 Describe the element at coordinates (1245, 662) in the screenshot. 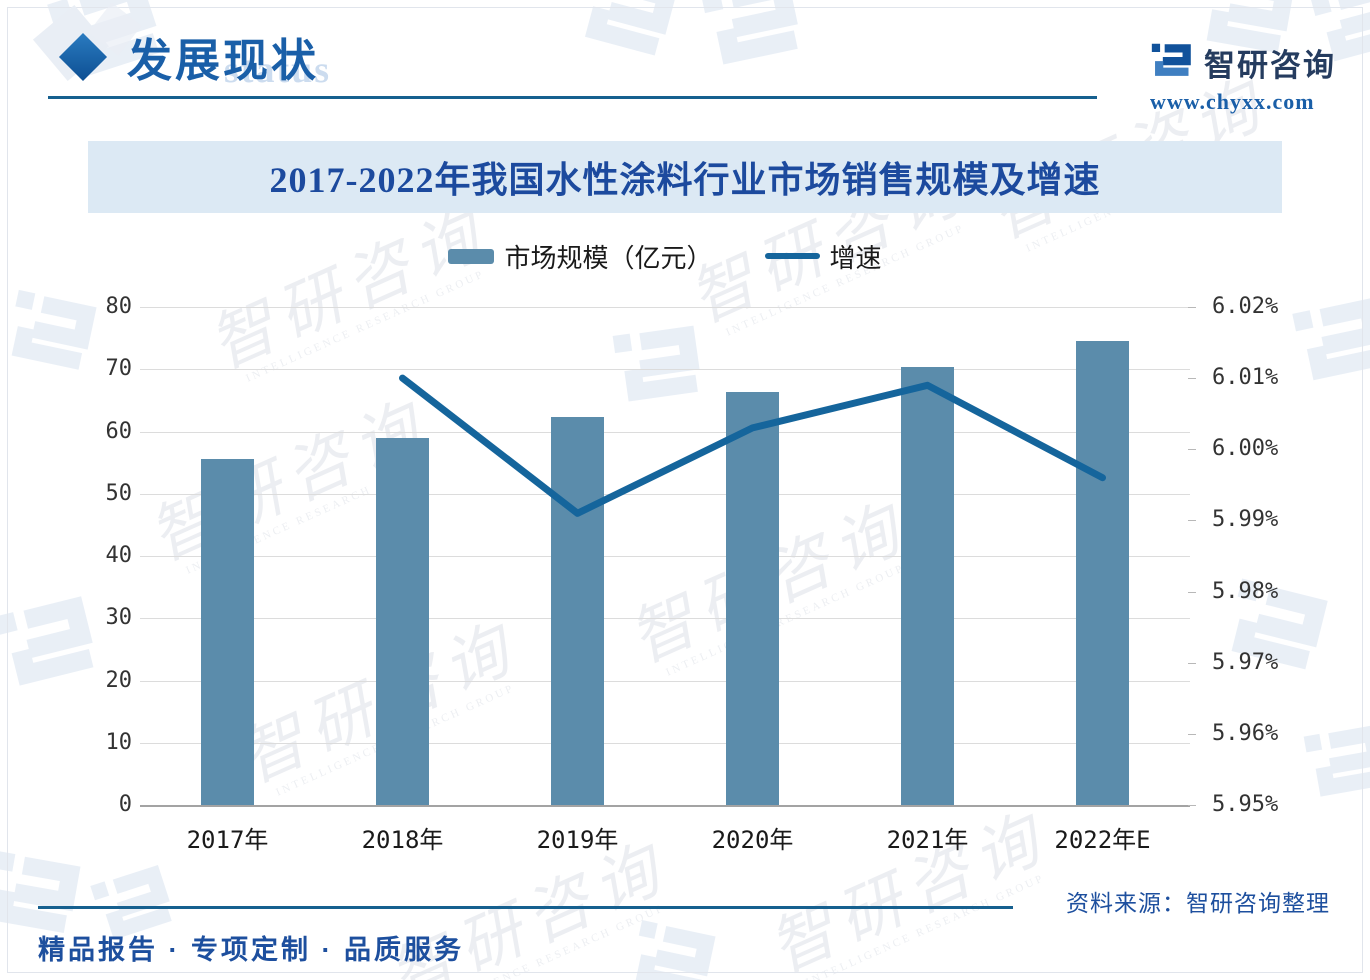

I see `y-axis-label-right: 5.97%` at that location.